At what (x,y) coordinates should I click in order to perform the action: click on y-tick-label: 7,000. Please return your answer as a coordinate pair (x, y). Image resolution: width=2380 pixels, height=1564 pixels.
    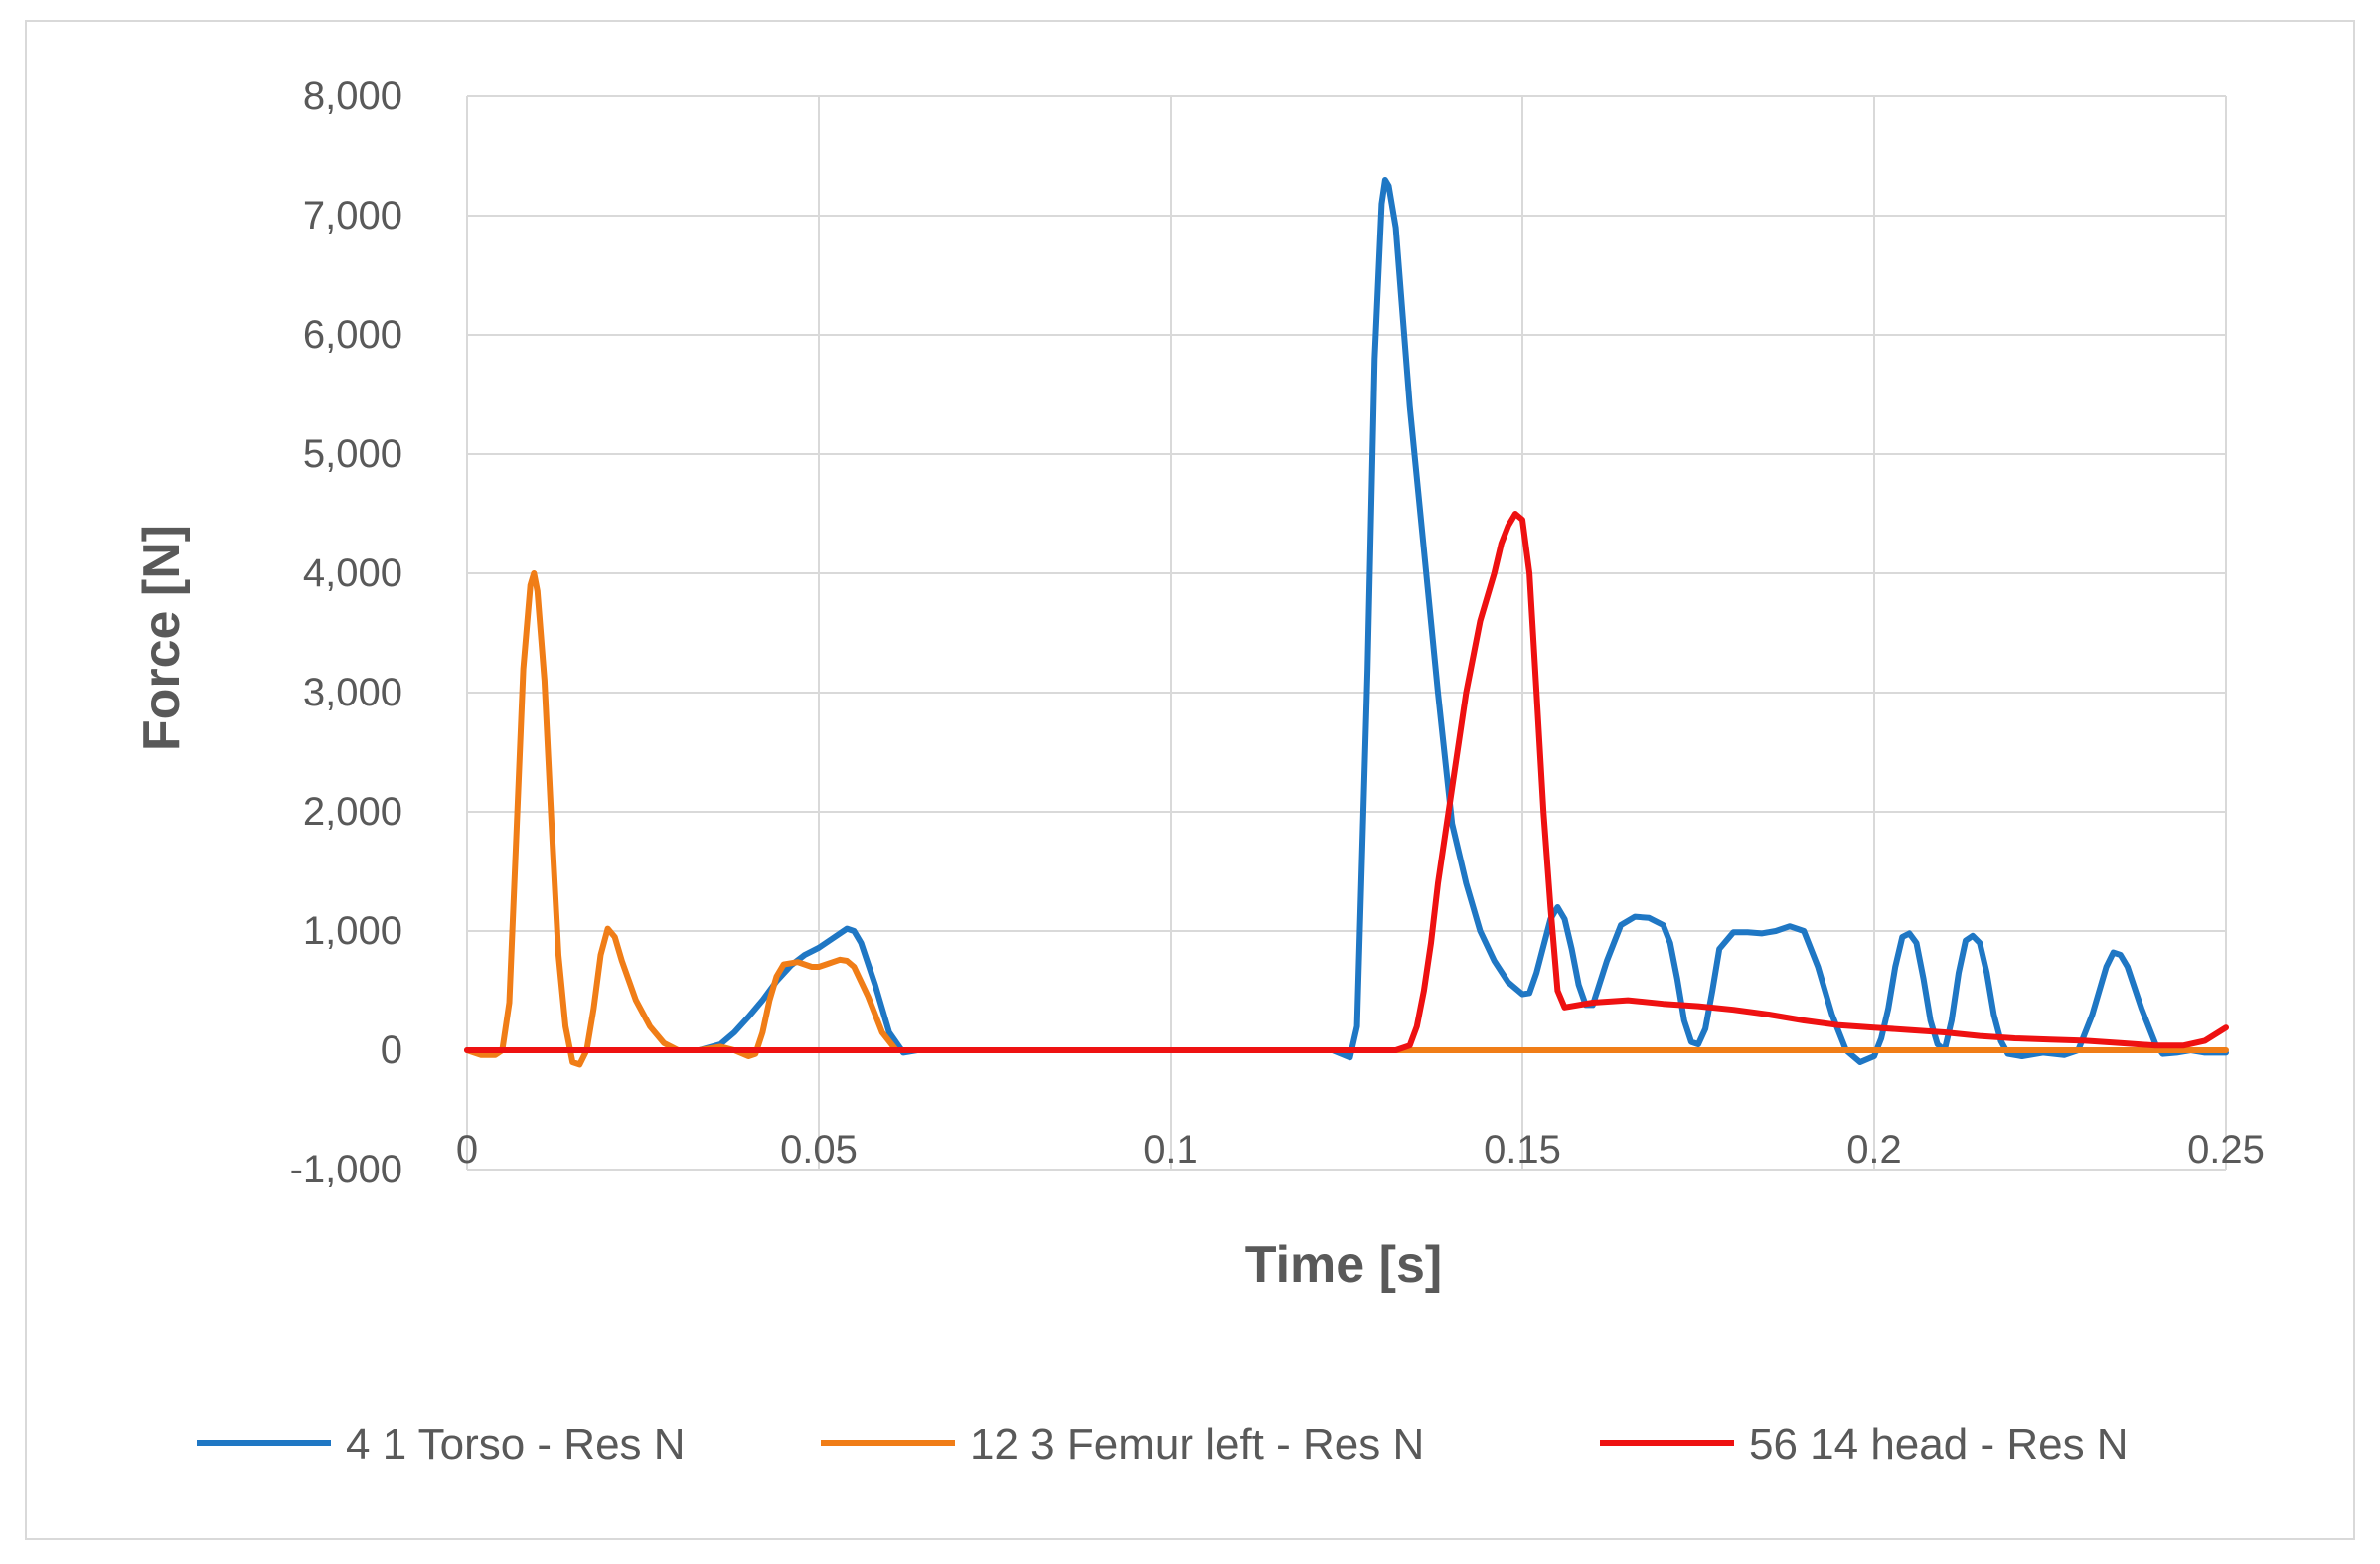
    Looking at the image, I should click on (352, 215).